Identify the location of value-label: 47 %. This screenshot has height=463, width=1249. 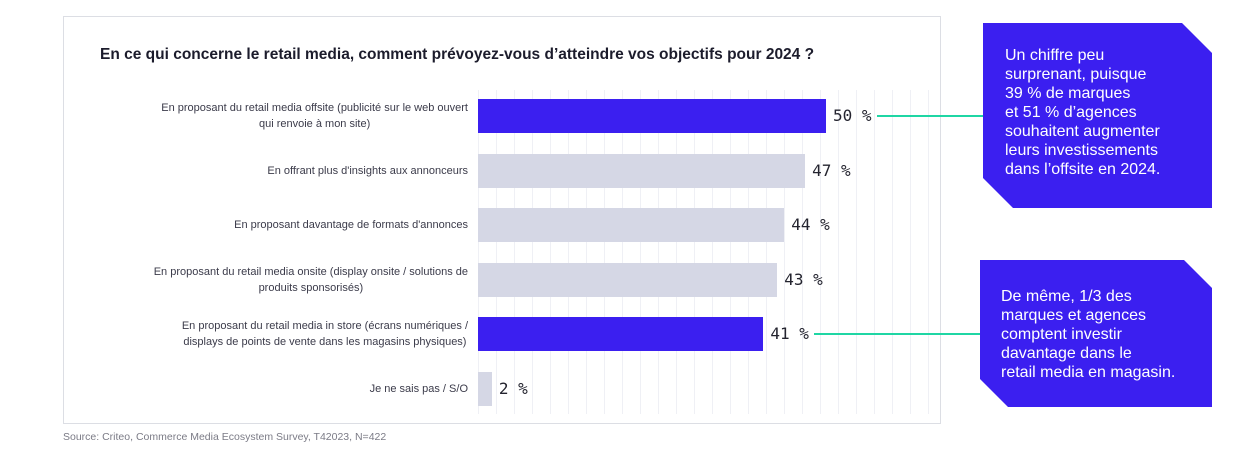
(831, 170).